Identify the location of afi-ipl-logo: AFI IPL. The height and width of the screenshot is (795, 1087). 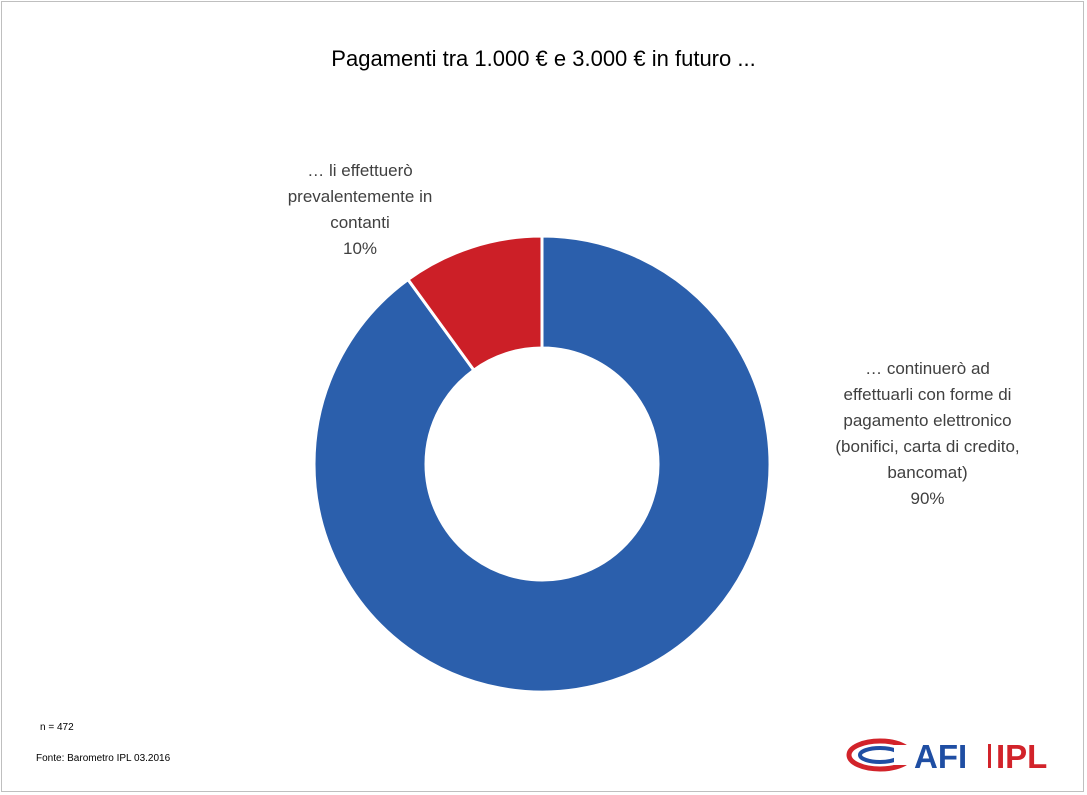
(946, 756).